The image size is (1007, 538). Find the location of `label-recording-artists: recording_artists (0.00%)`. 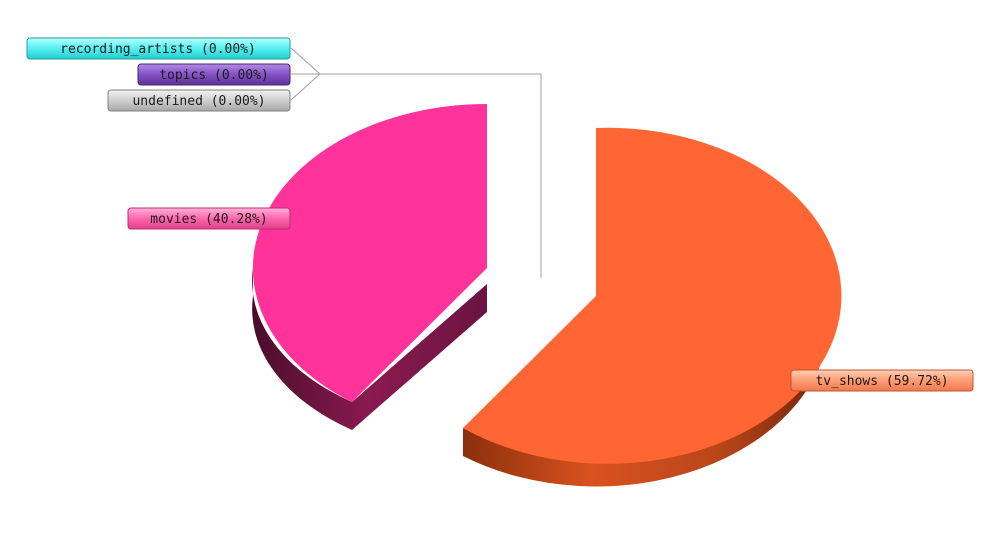

label-recording-artists: recording_artists (0.00%) is located at coordinates (158, 48).